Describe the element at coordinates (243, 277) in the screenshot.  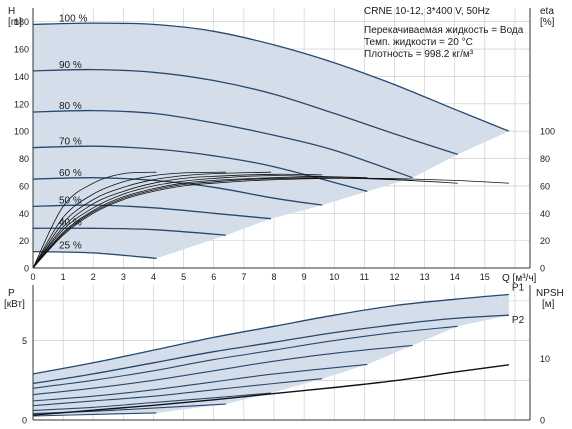
I see `x-tick-label: 7` at that location.